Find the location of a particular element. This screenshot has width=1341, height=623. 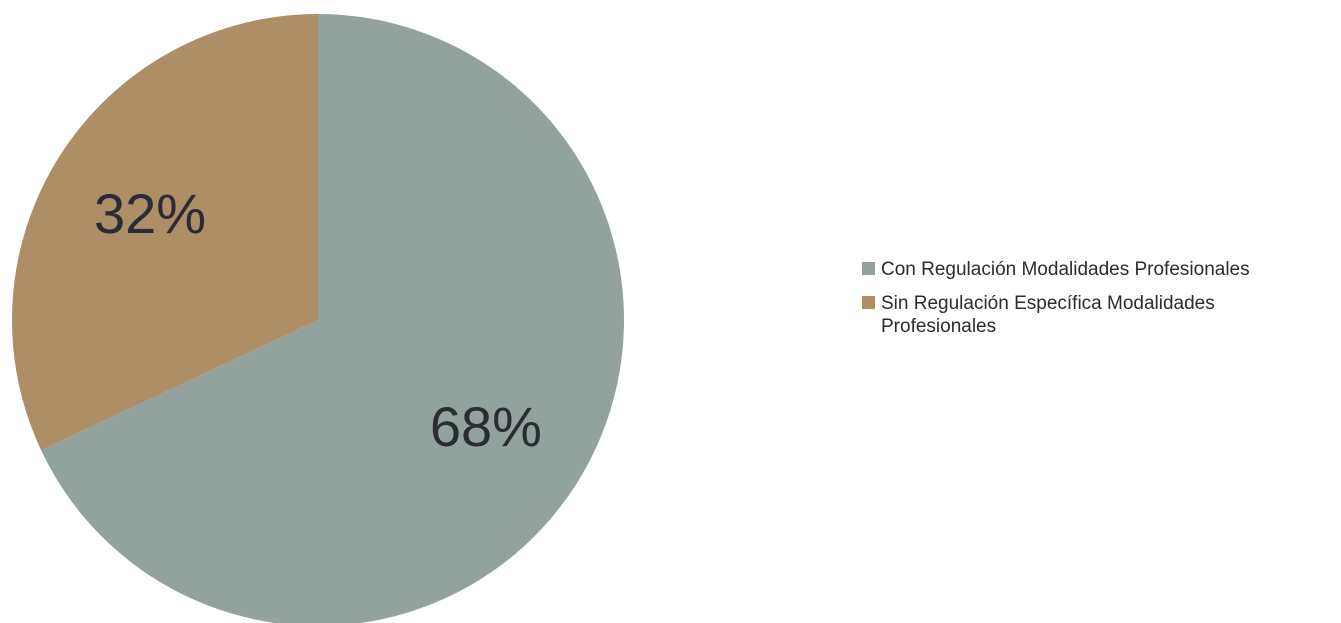

pie-slice-labels: 68% 32% is located at coordinates (318, 320).